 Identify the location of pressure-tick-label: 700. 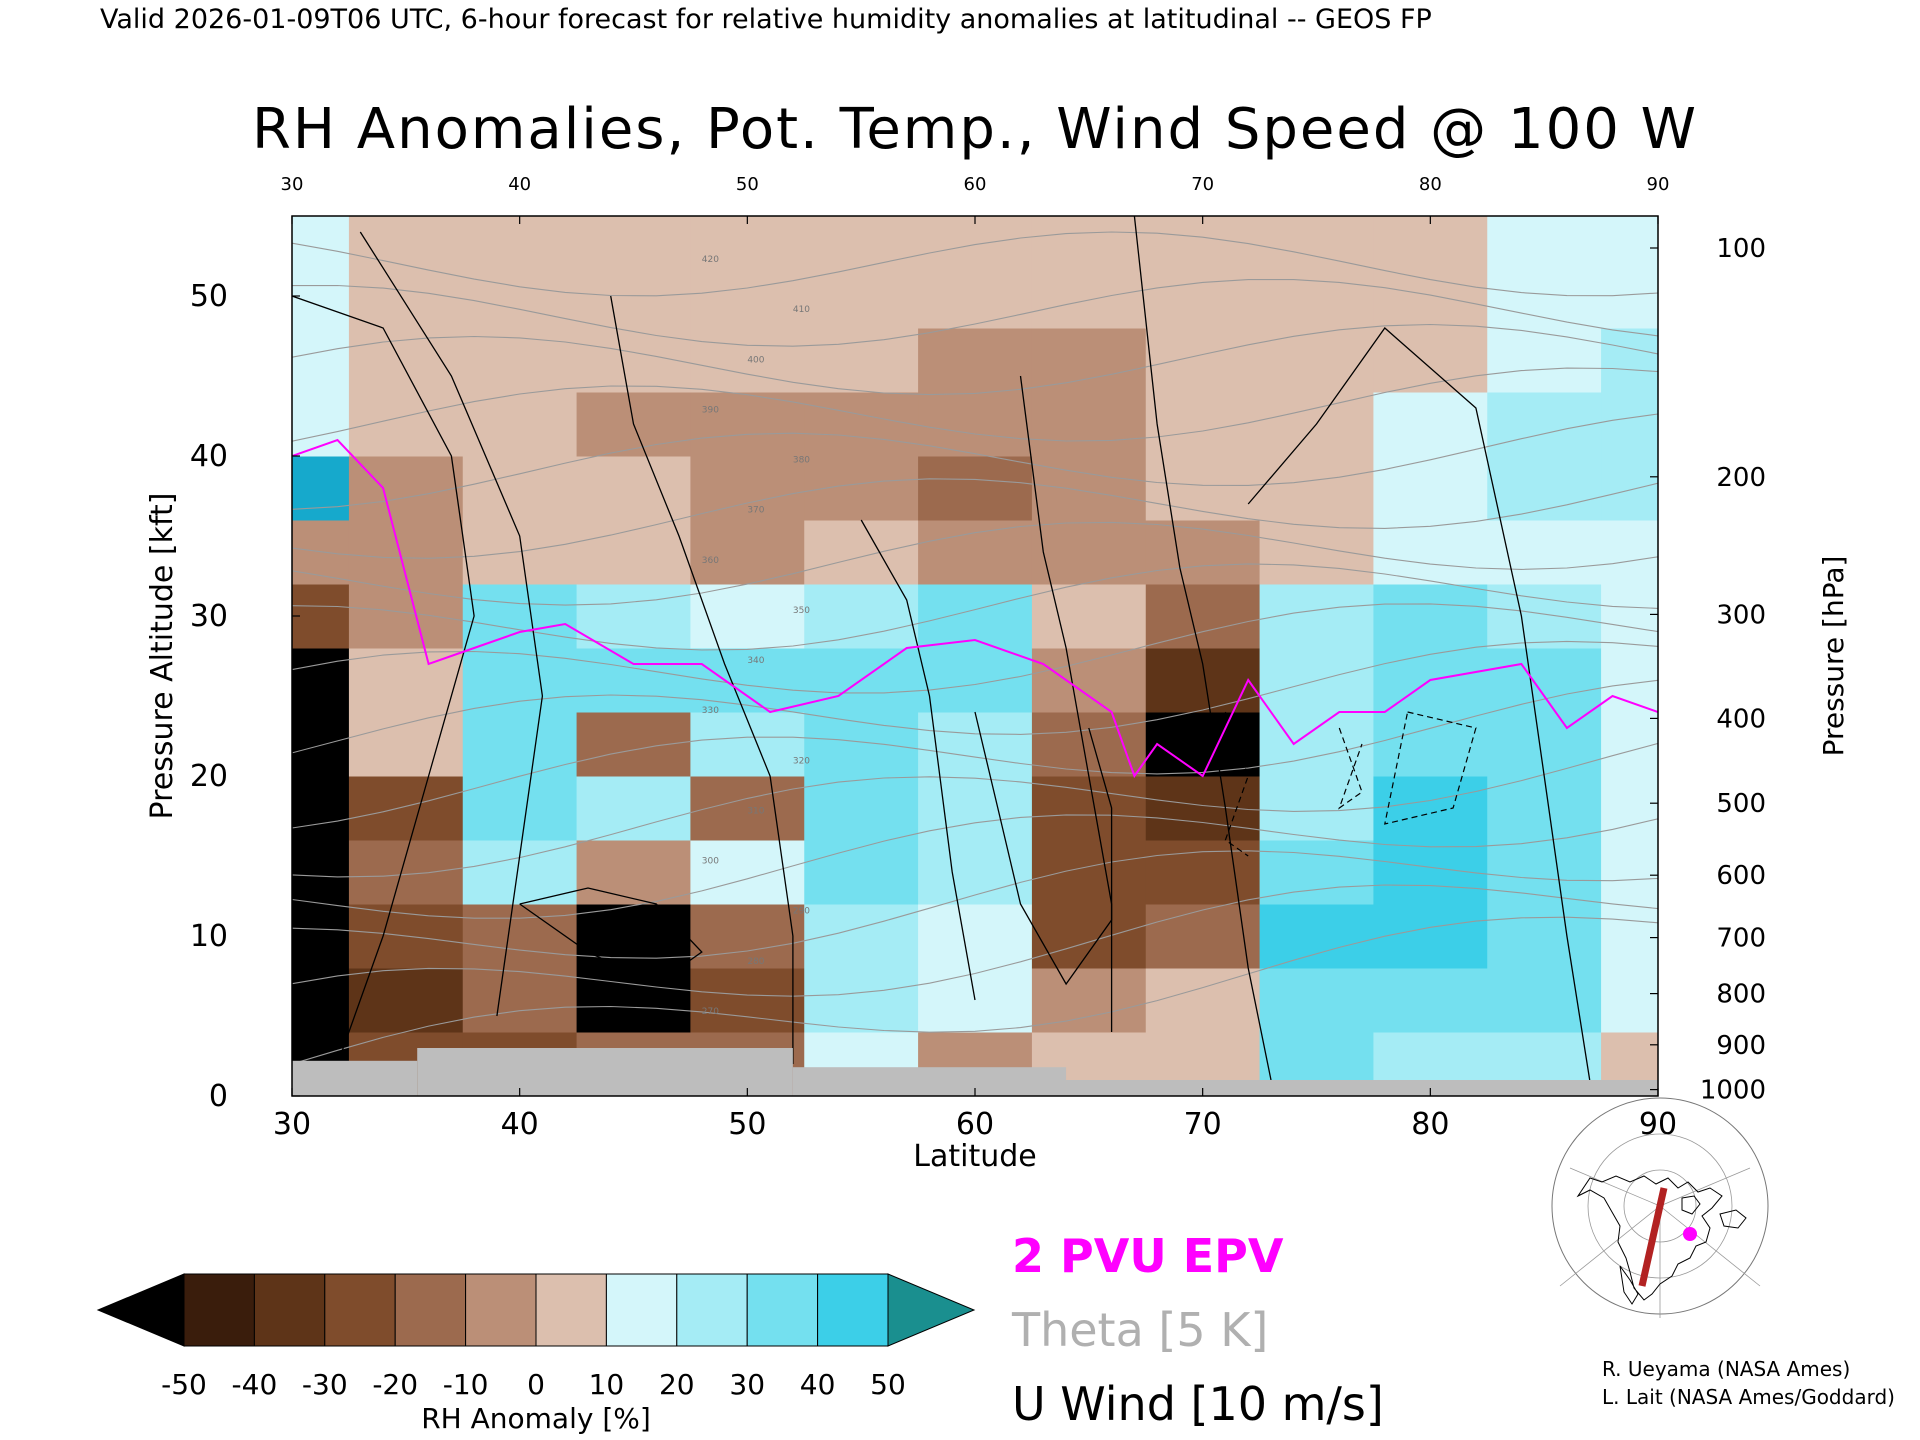
(1741, 939).